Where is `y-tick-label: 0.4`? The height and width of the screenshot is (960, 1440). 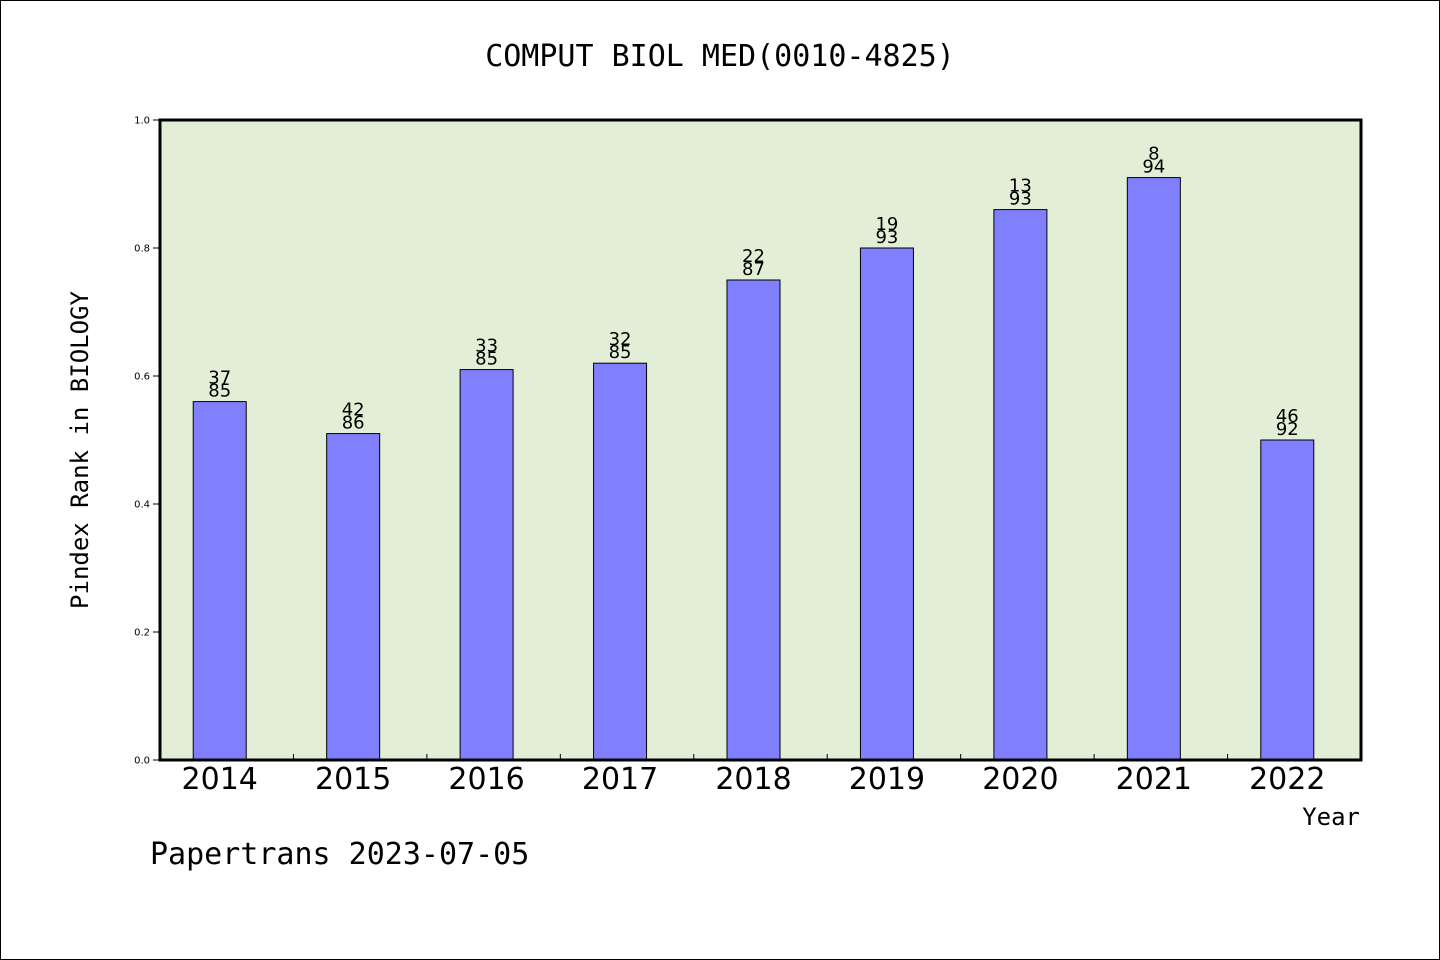 y-tick-label: 0.4 is located at coordinates (142, 505).